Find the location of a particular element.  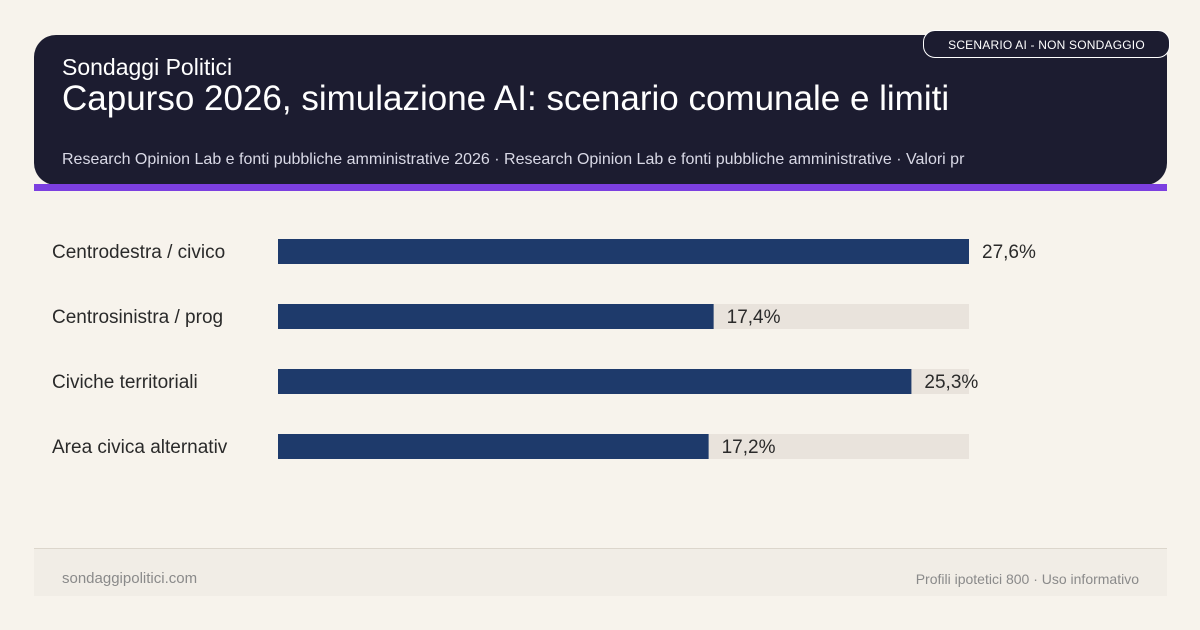

value-label: 25,3% is located at coordinates (951, 382).